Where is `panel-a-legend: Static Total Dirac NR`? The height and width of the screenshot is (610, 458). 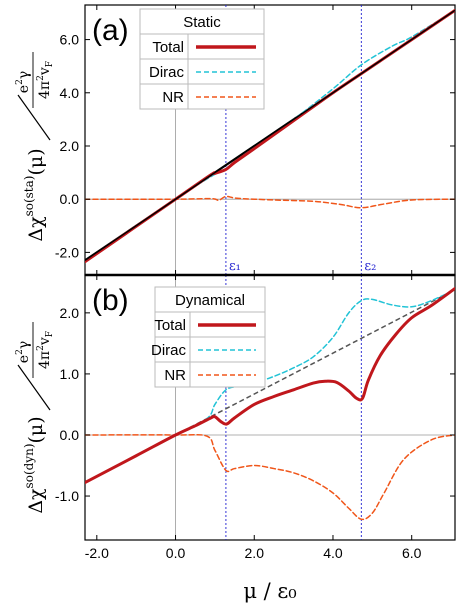 panel-a-legend: Static Total Dirac NR is located at coordinates (202, 59).